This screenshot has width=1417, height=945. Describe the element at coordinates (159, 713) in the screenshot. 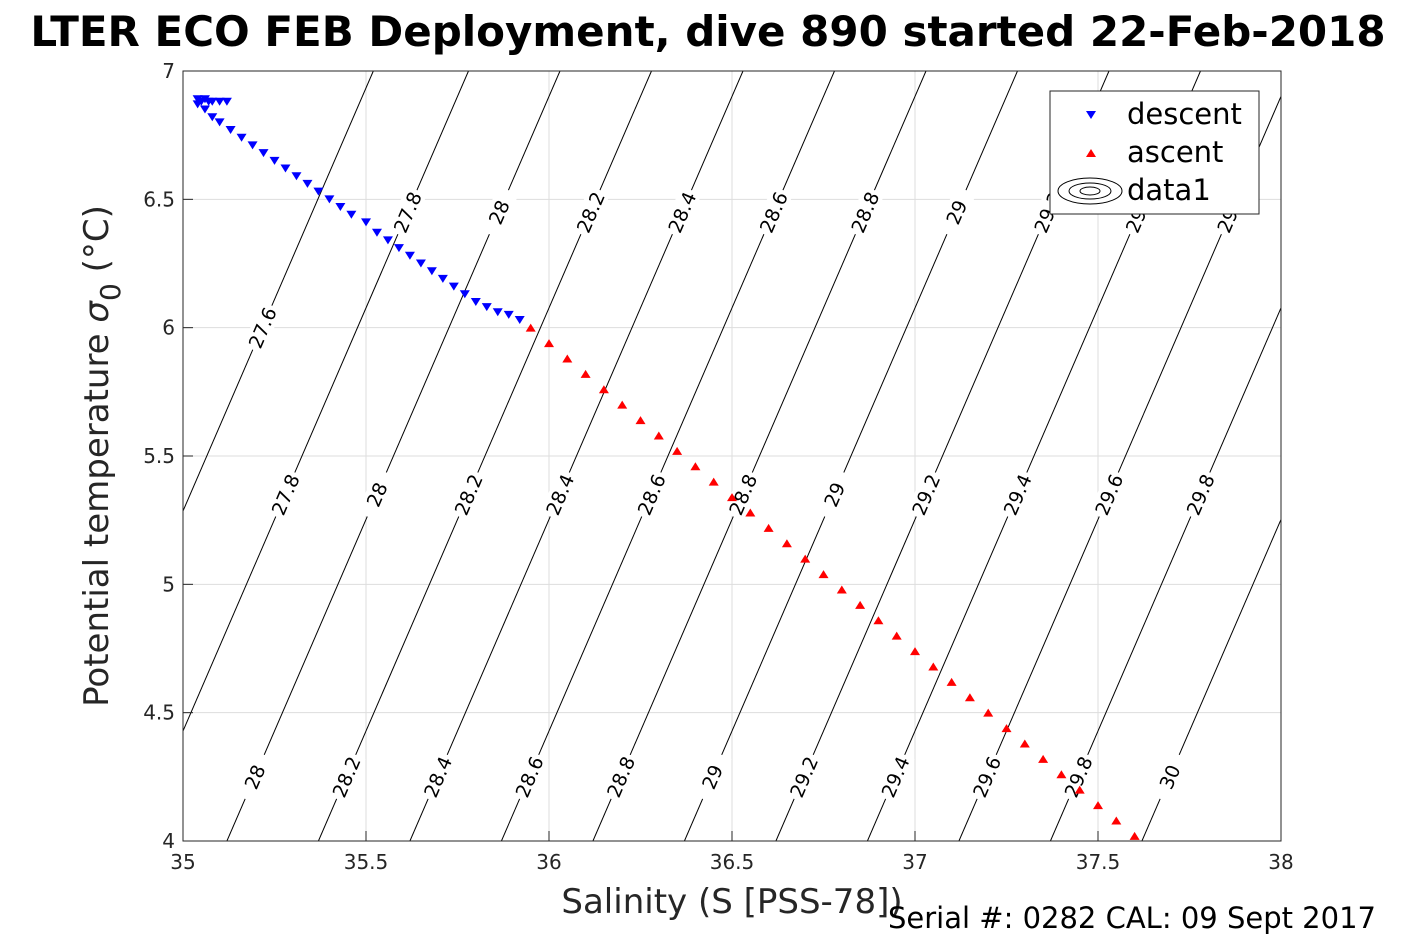

I see `y-tick-label: 4.5` at that location.